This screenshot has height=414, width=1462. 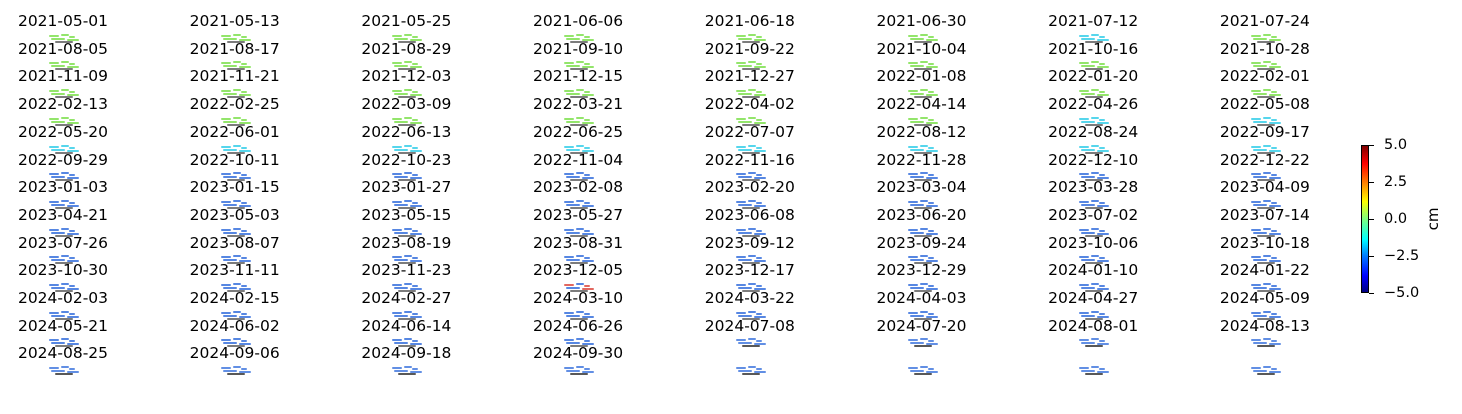 What do you see at coordinates (921, 242) in the screenshot?
I see `panel-title: 2023-09-24` at bounding box center [921, 242].